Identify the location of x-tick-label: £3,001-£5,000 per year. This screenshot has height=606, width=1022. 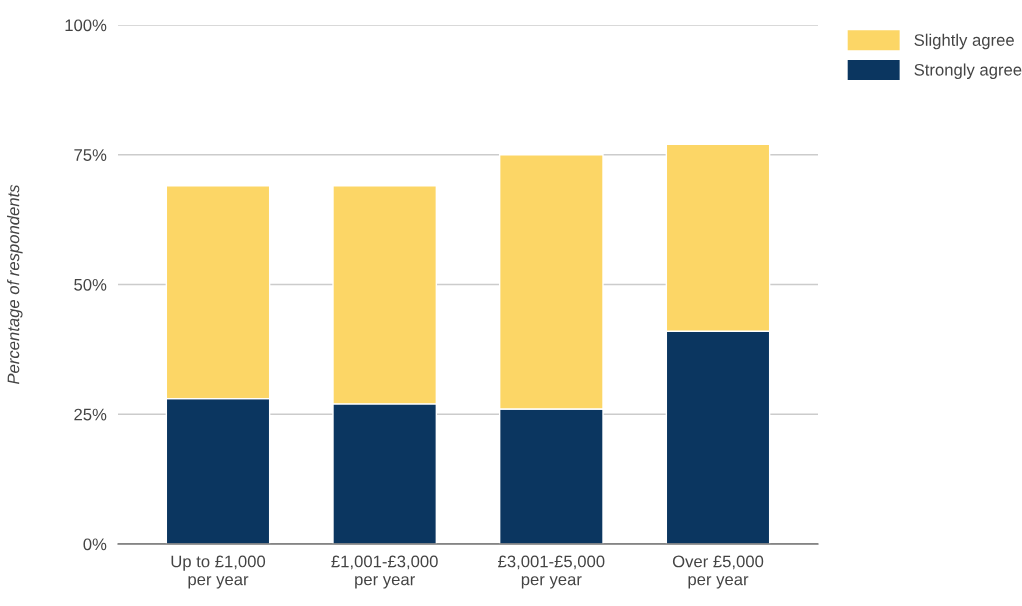
(551, 572).